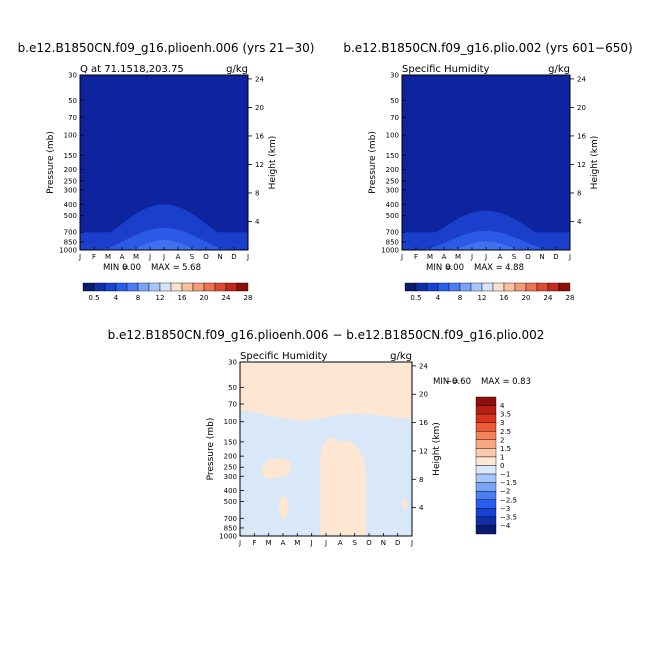  I want to click on pressure-tick-label: 200, so click(70, 170).